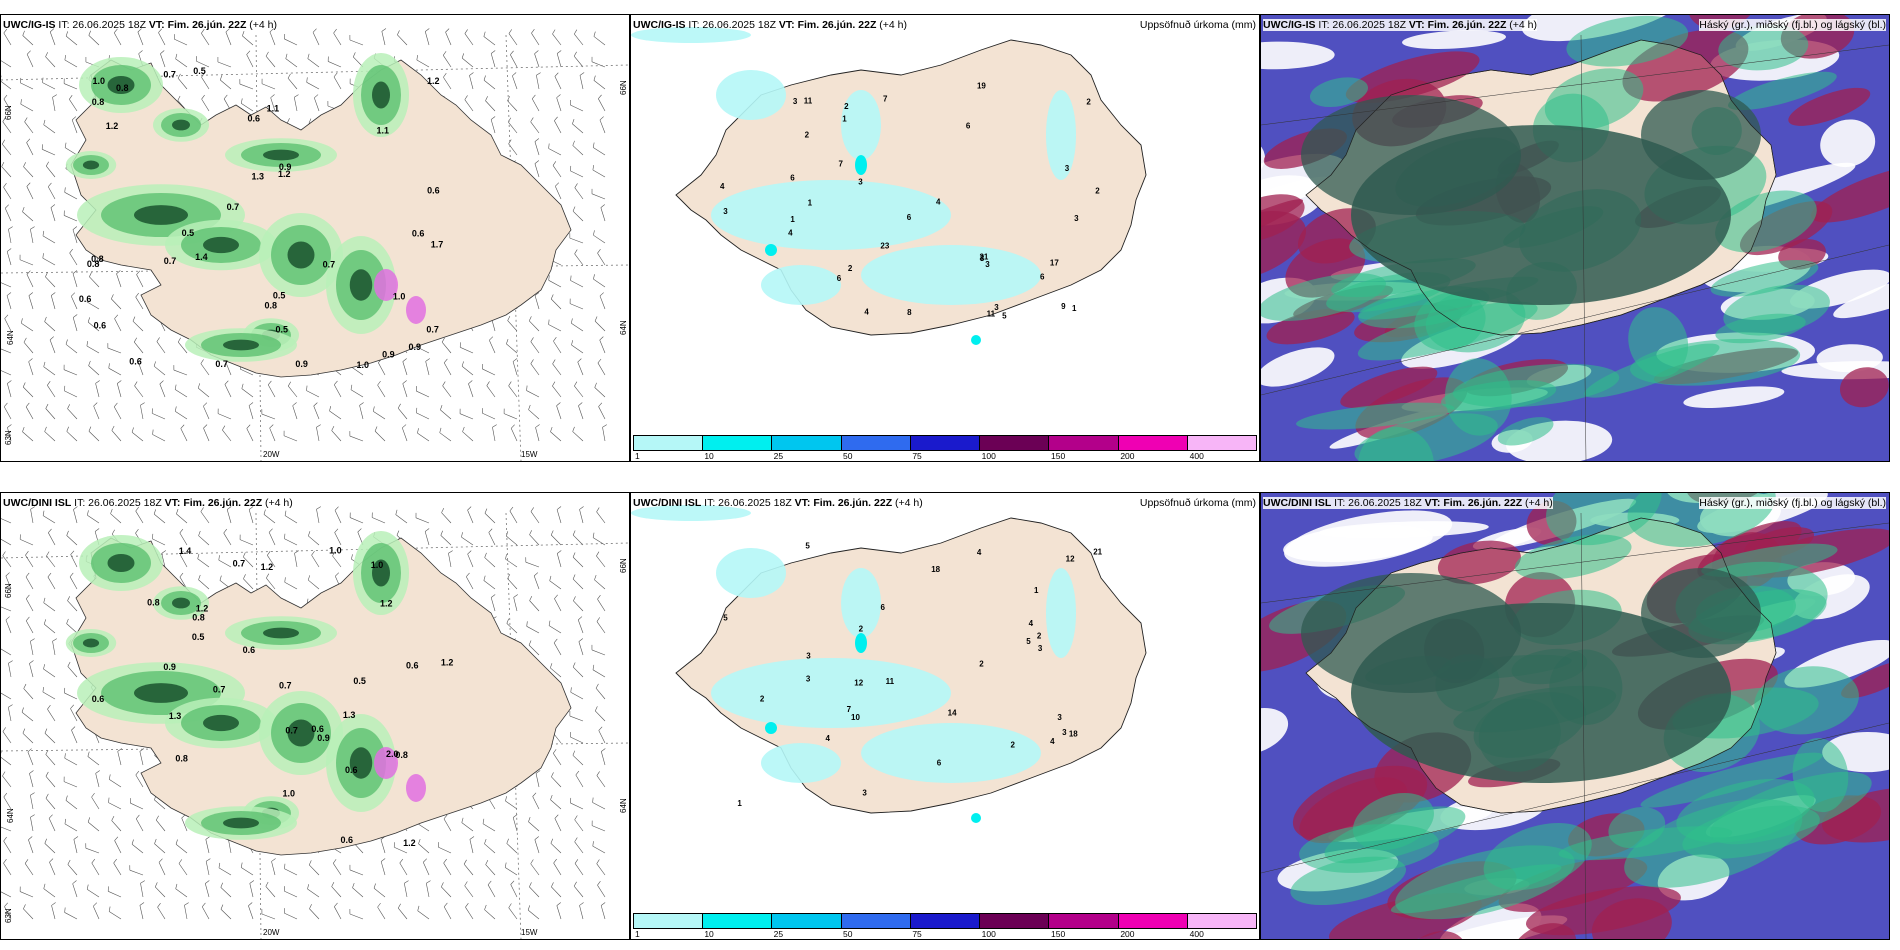 This screenshot has height=950, width=1900. Describe the element at coordinates (1127, 934) in the screenshot. I see `colorbar-tick-label: 200` at that location.